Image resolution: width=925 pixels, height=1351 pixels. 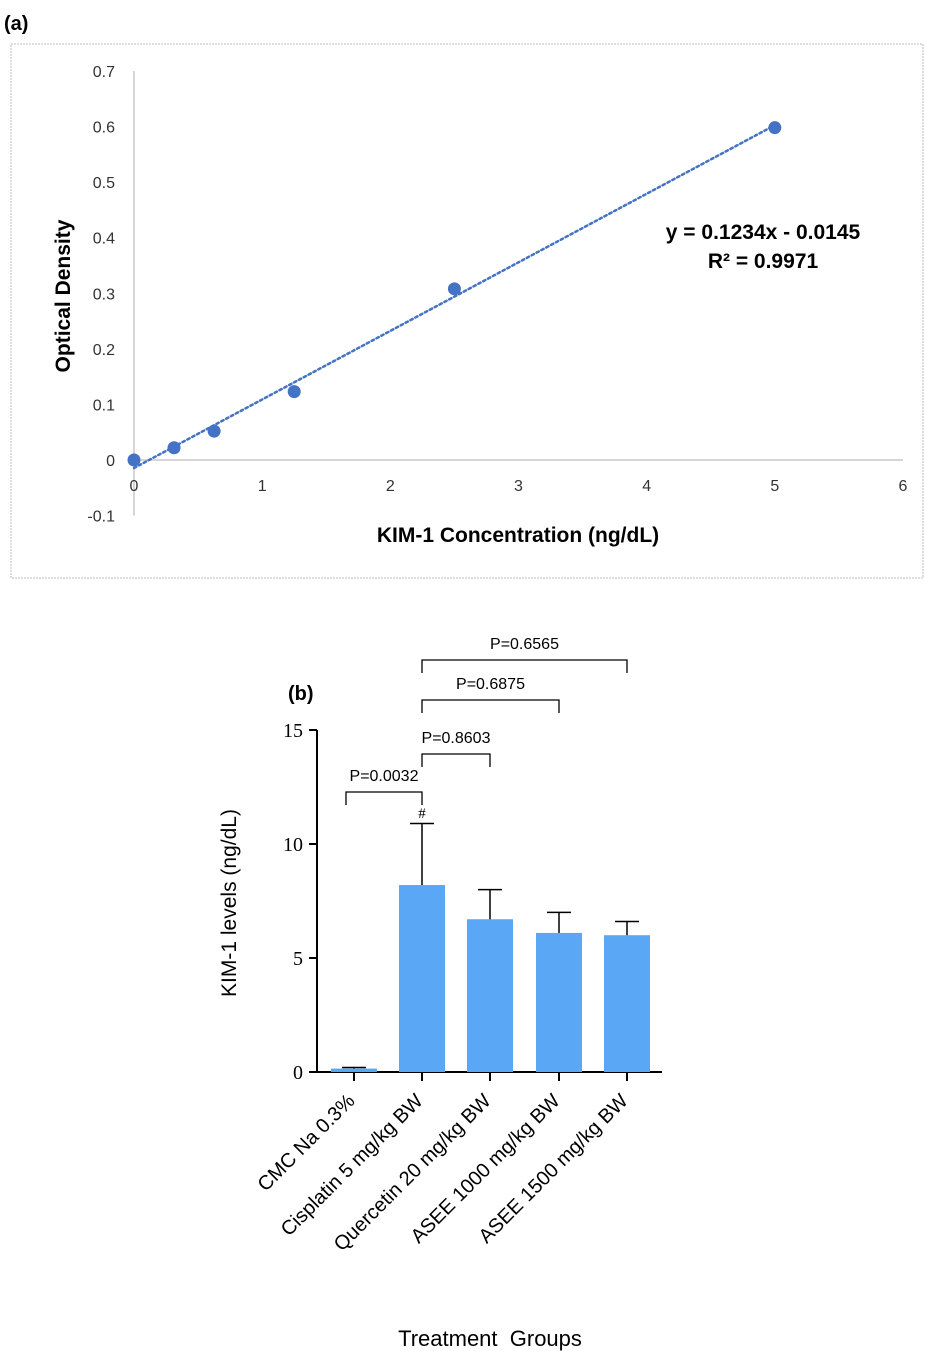 What do you see at coordinates (490, 684) in the screenshot?
I see `comparison-p-value: P=0.6875` at bounding box center [490, 684].